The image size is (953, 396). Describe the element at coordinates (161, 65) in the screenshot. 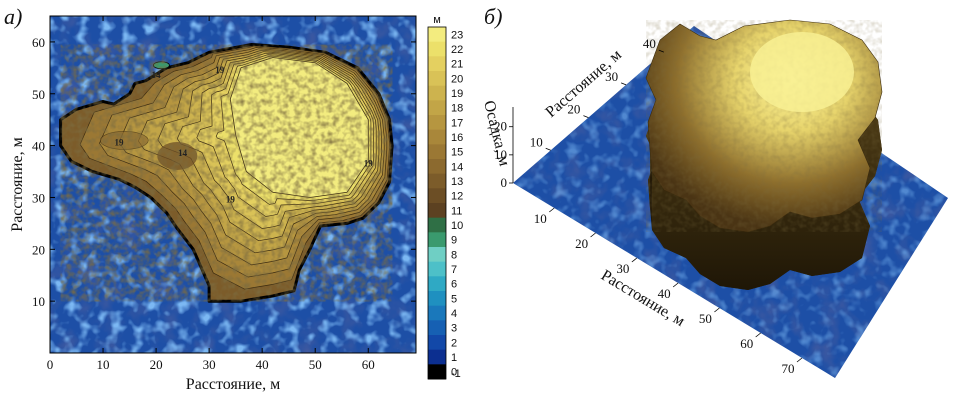

I see `shallow-patch` at that location.